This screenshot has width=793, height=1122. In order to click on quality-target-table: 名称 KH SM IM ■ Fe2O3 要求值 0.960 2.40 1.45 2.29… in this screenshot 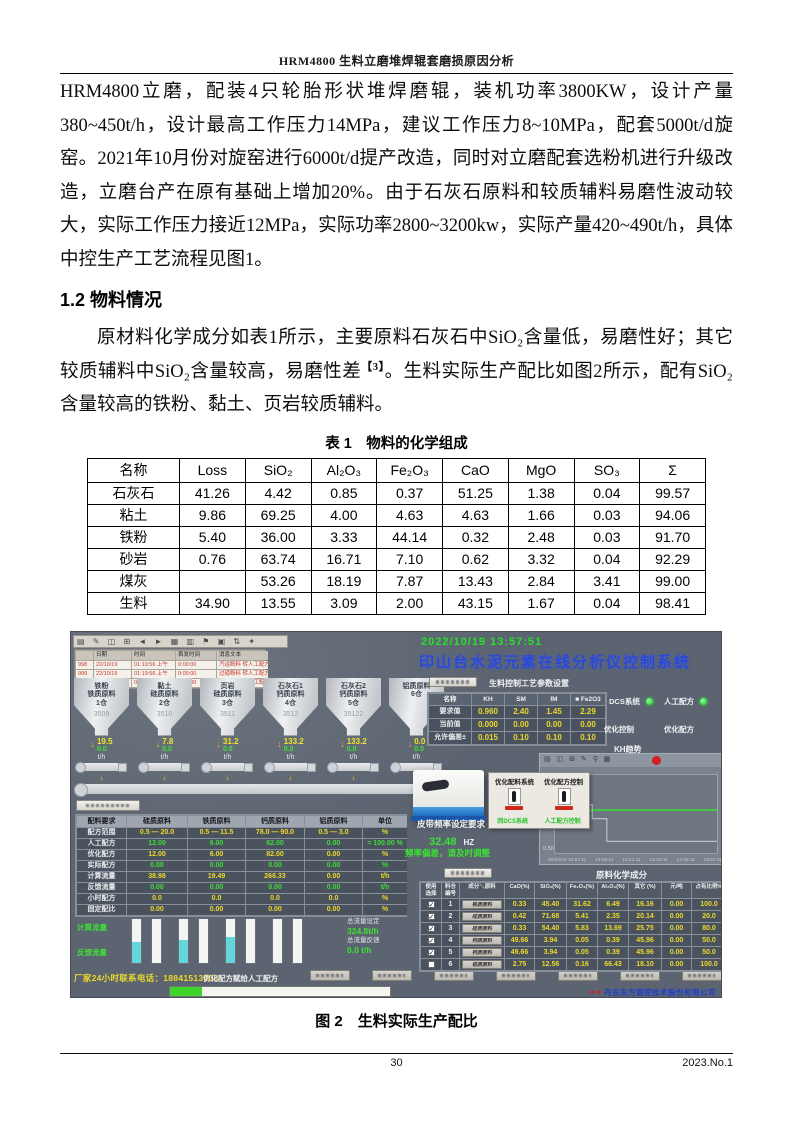, I will do `click(517, 718)`.